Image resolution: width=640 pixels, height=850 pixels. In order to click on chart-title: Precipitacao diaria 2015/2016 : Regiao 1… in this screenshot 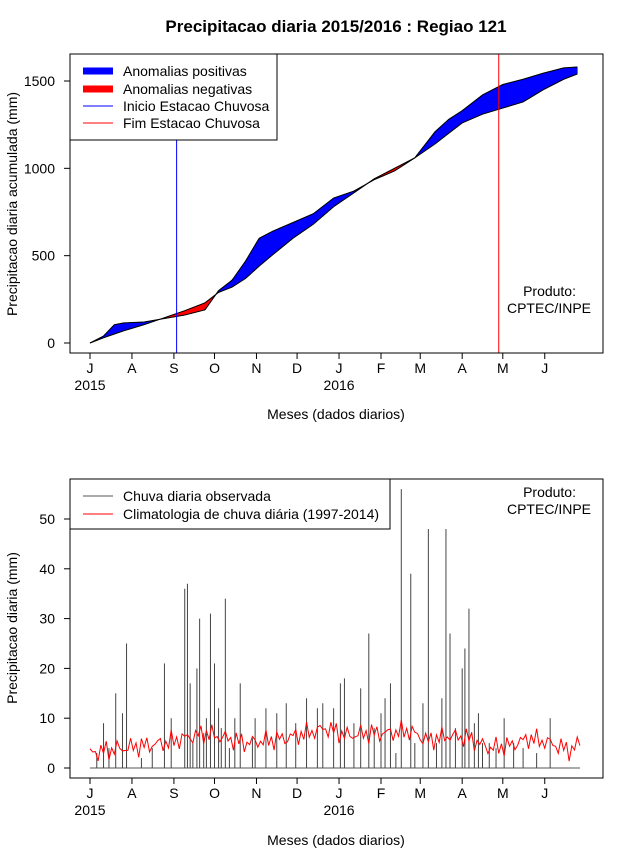, I will do `click(335, 26)`.